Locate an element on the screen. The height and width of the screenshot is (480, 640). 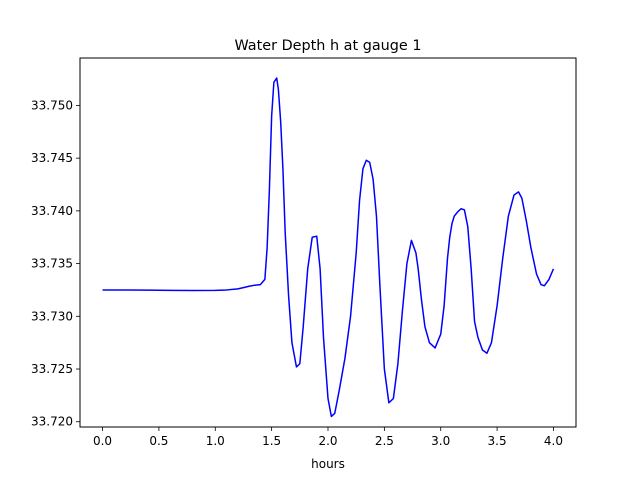
x-tick-label: 3.0 is located at coordinates (440, 441).